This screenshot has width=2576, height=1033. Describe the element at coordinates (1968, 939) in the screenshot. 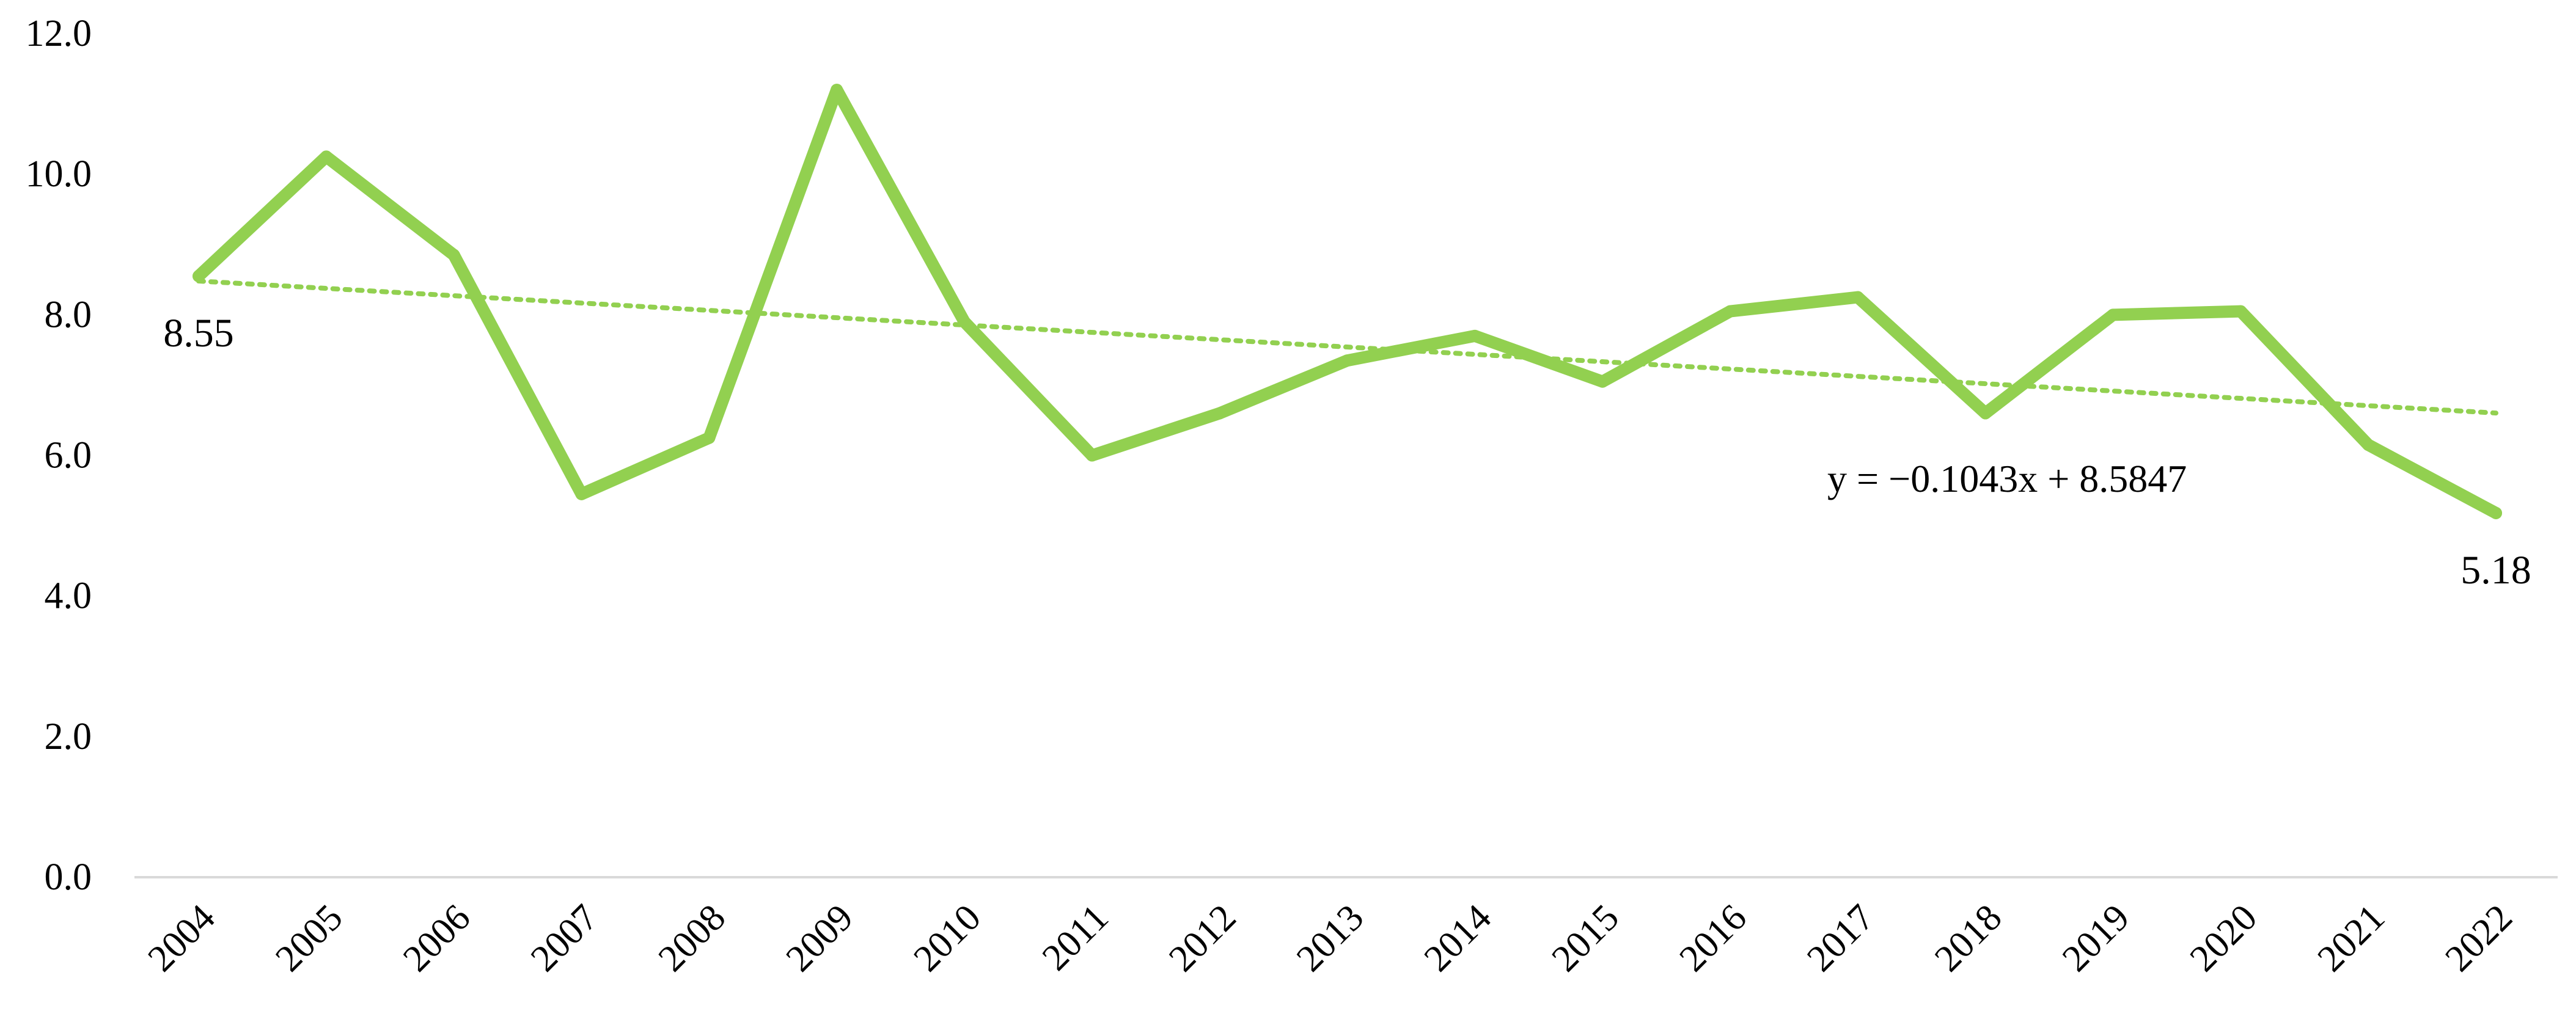

I see `x-tick-label: 2018` at that location.